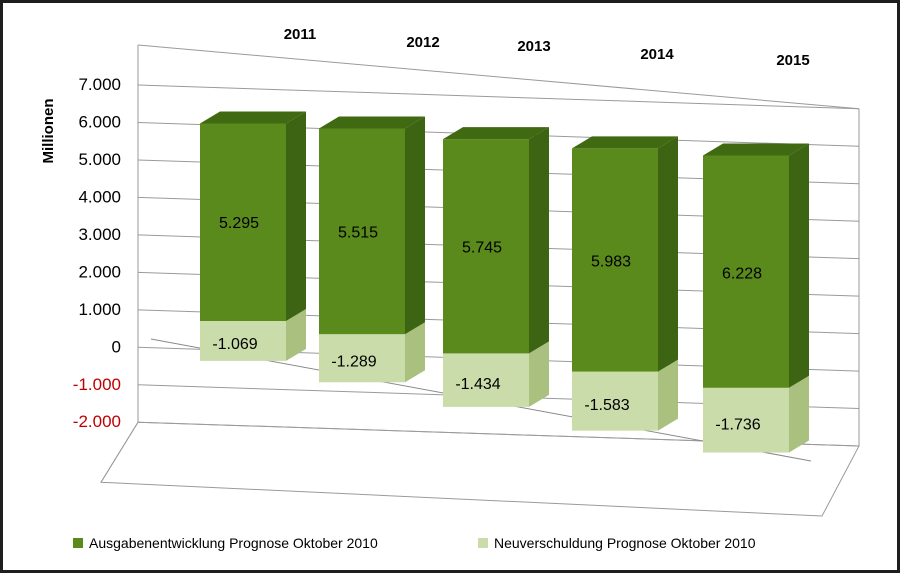 The height and width of the screenshot is (573, 900). What do you see at coordinates (737, 424) in the screenshot?
I see `data-label-neuverschuldung: -1.736` at bounding box center [737, 424].